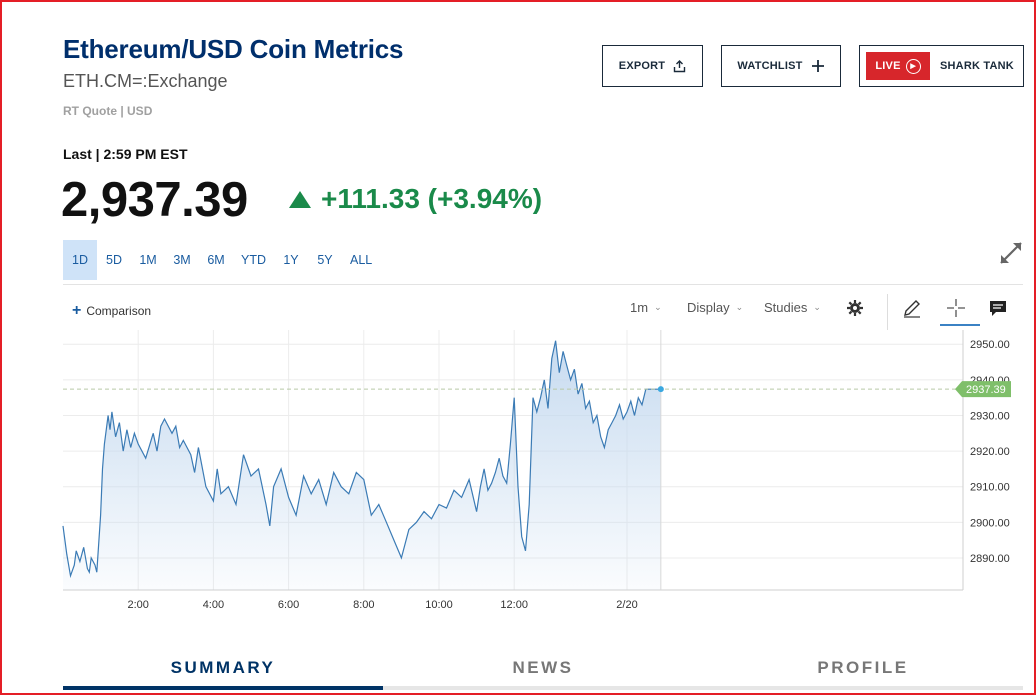 This screenshot has width=1036, height=695. Describe the element at coordinates (223, 688) in the screenshot. I see `tab-active-indicator` at that location.